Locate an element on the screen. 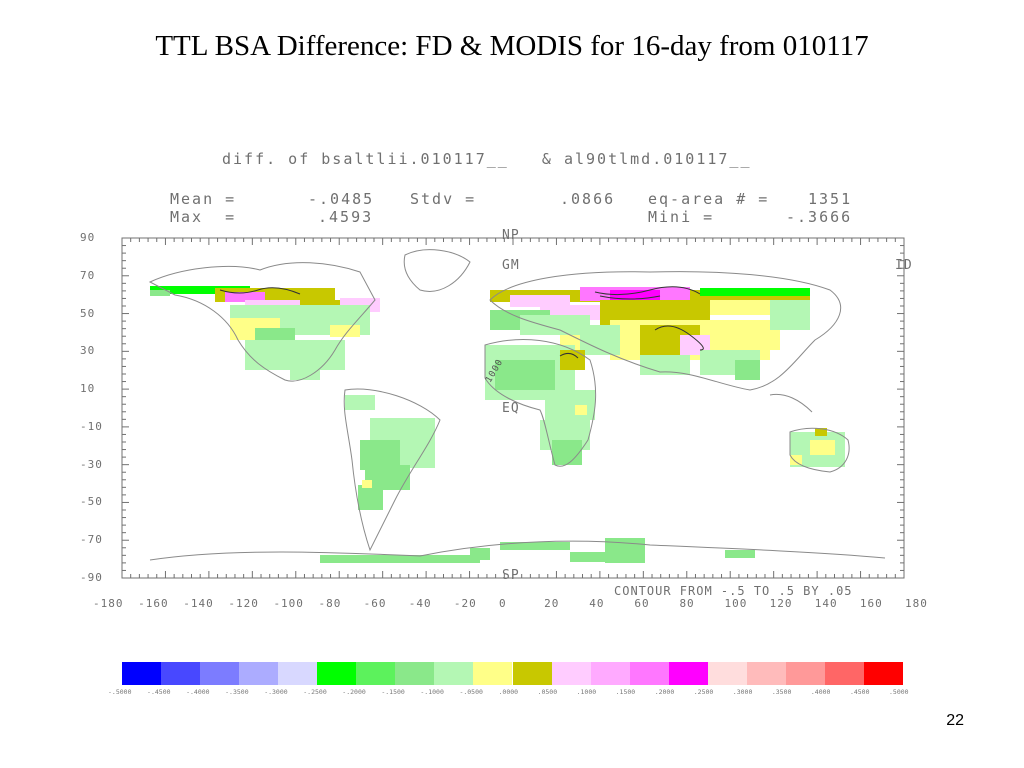 This screenshot has height=768, width=1024. colorbar-label: .1000 is located at coordinates (586, 692).